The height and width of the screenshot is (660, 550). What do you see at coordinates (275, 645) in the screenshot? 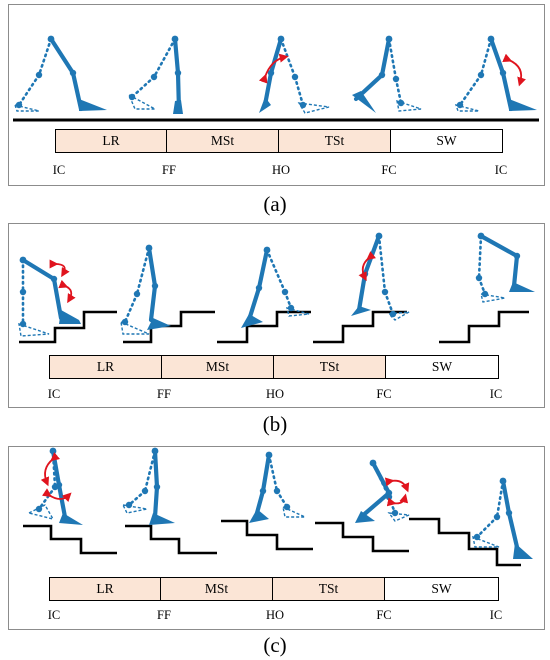
I see `panel-caption: (c)` at bounding box center [275, 645].